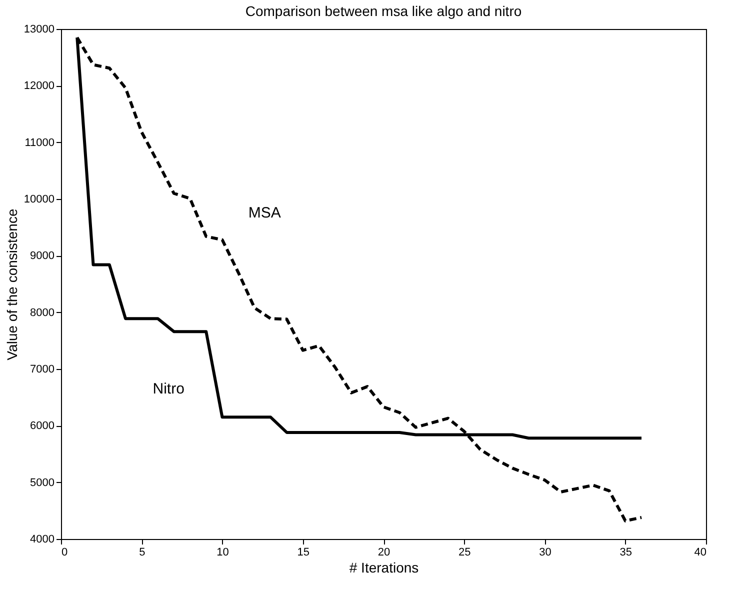  What do you see at coordinates (39, 200) in the screenshot?
I see `y-tick-label: 10000` at bounding box center [39, 200].